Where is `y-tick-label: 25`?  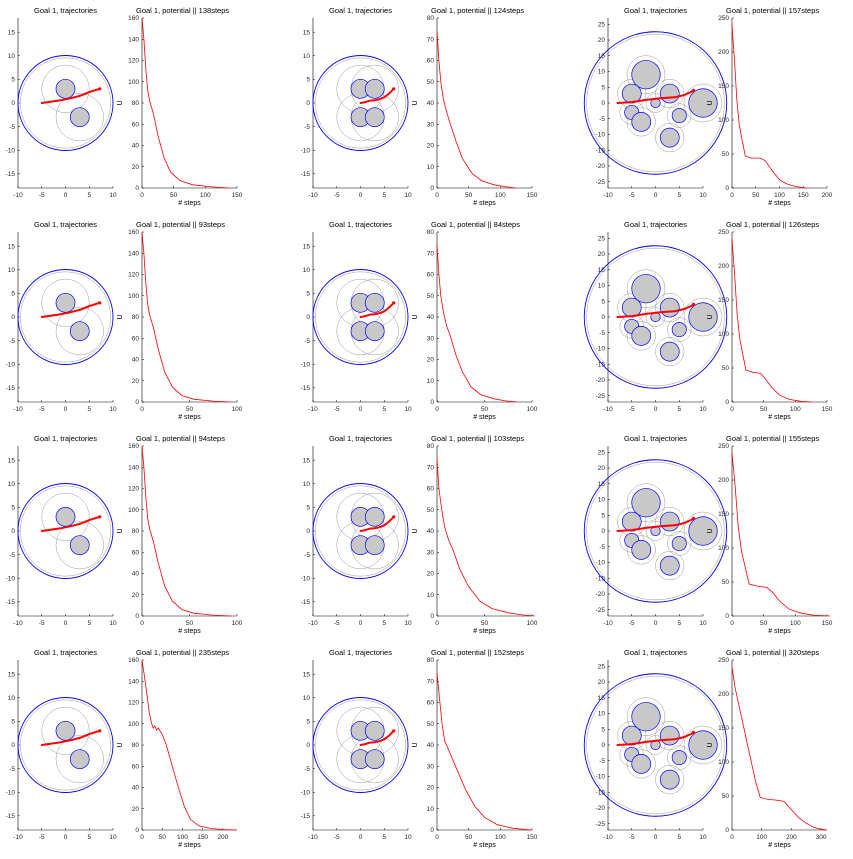
y-tick-label: 25 is located at coordinates (602, 452).